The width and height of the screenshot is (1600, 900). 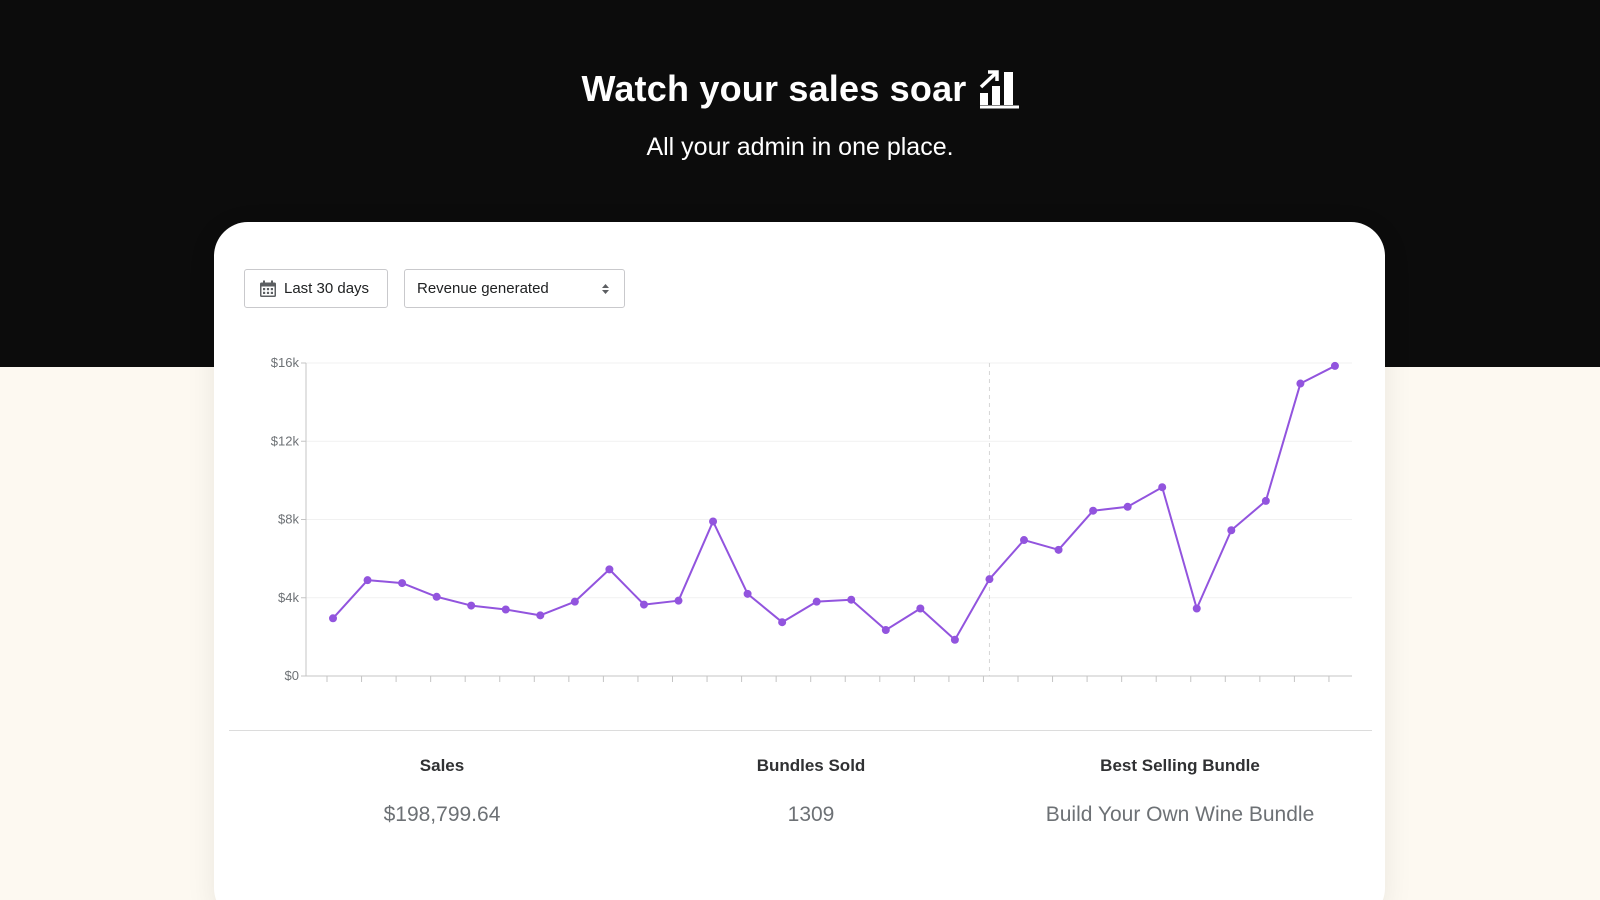 I want to click on stat-label: Best Selling Bundle, so click(x=1180, y=765).